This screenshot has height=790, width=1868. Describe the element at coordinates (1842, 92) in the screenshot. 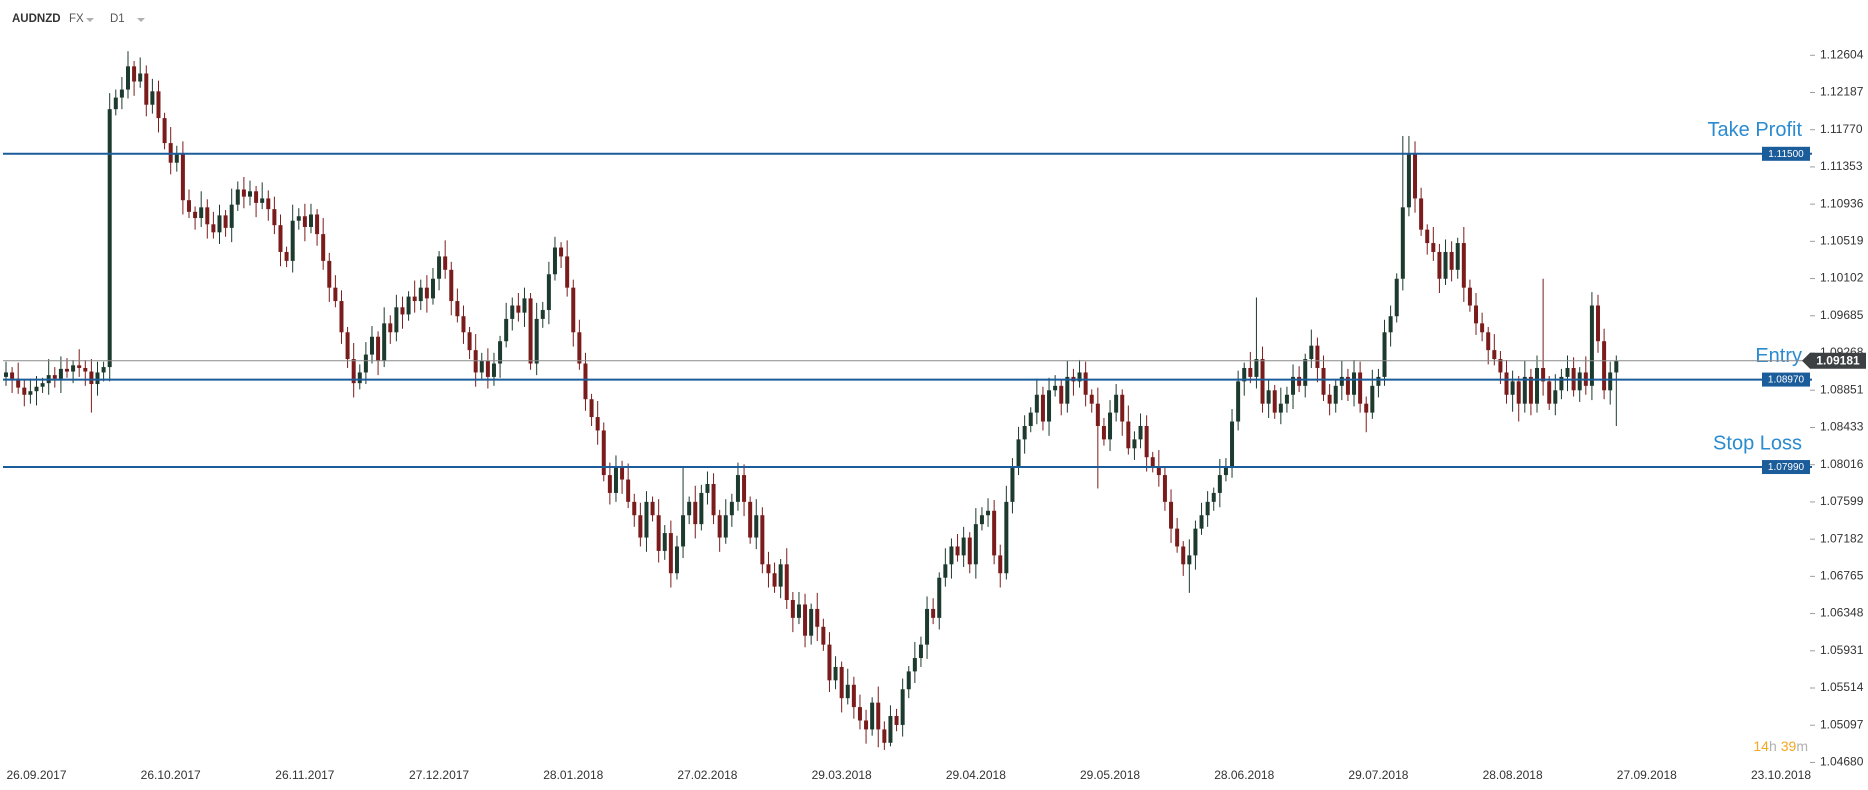

I see `y-tick-label: 1.12187` at that location.